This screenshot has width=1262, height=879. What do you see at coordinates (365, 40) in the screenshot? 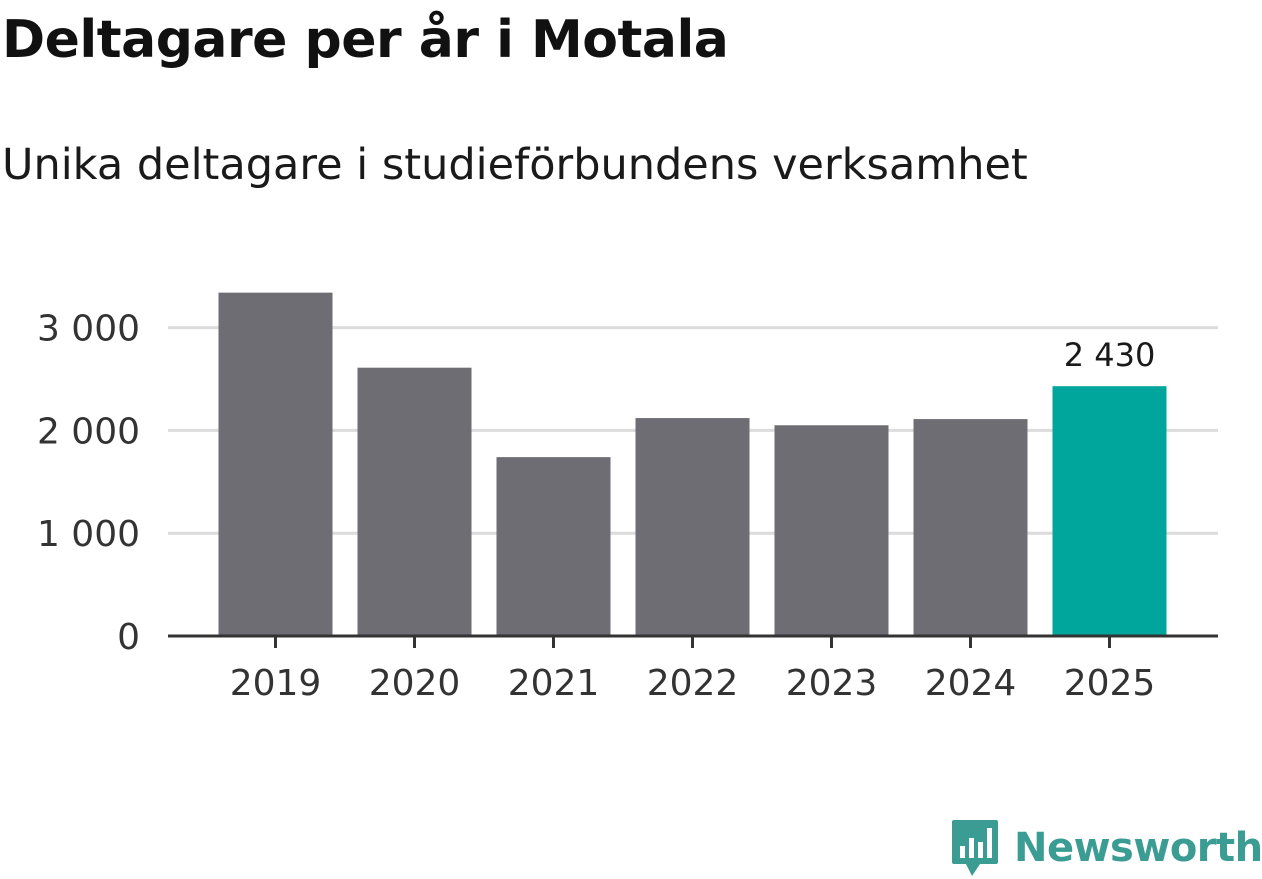
I see `chart-title: Deltagare per år i Motala` at bounding box center [365, 40].